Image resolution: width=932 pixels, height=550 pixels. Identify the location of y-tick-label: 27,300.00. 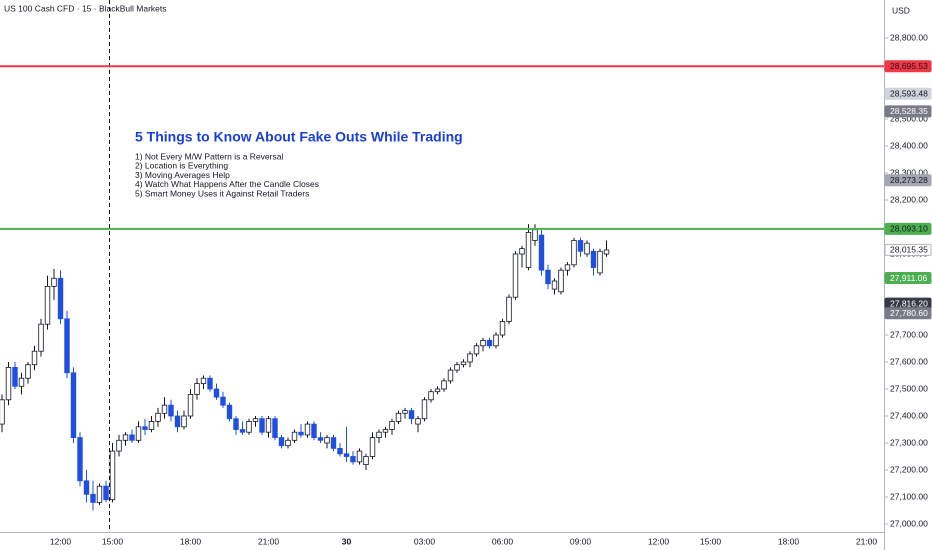
(909, 442).